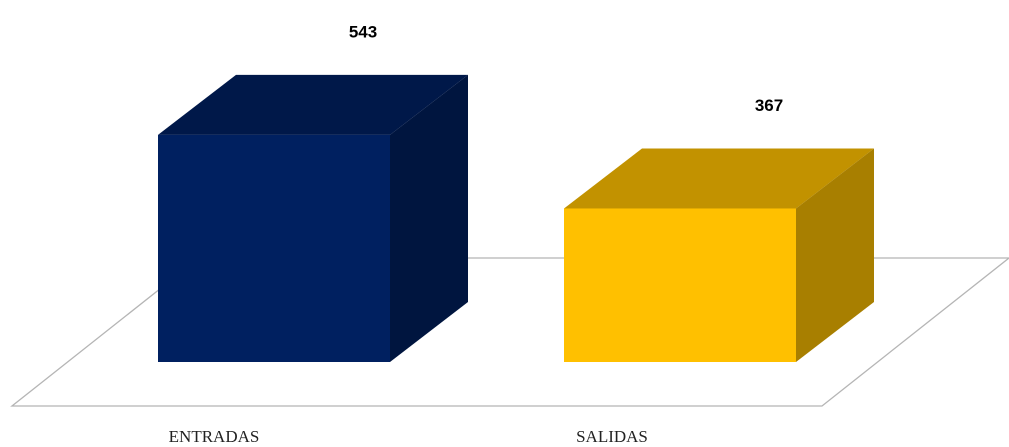  What do you see at coordinates (769, 105) in the screenshot?
I see `data-label: 367` at bounding box center [769, 105].